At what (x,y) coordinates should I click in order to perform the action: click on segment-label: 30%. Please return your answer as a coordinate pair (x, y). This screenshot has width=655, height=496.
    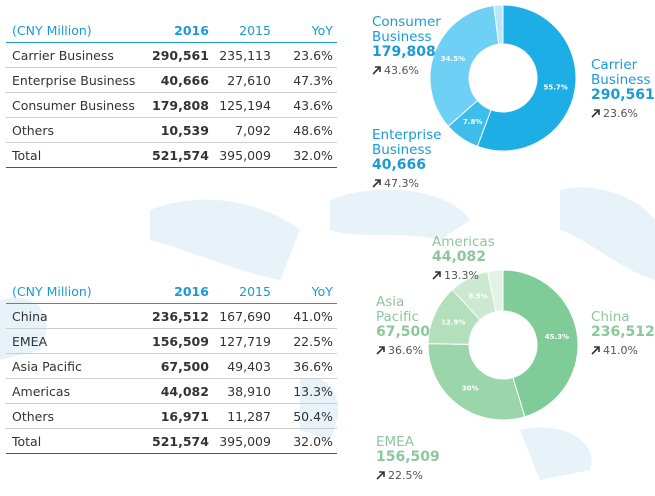
    Looking at the image, I should click on (470, 388).